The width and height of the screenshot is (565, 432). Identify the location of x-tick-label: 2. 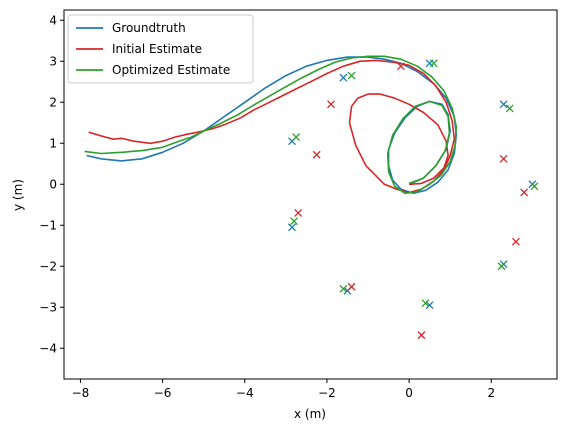
(491, 393).